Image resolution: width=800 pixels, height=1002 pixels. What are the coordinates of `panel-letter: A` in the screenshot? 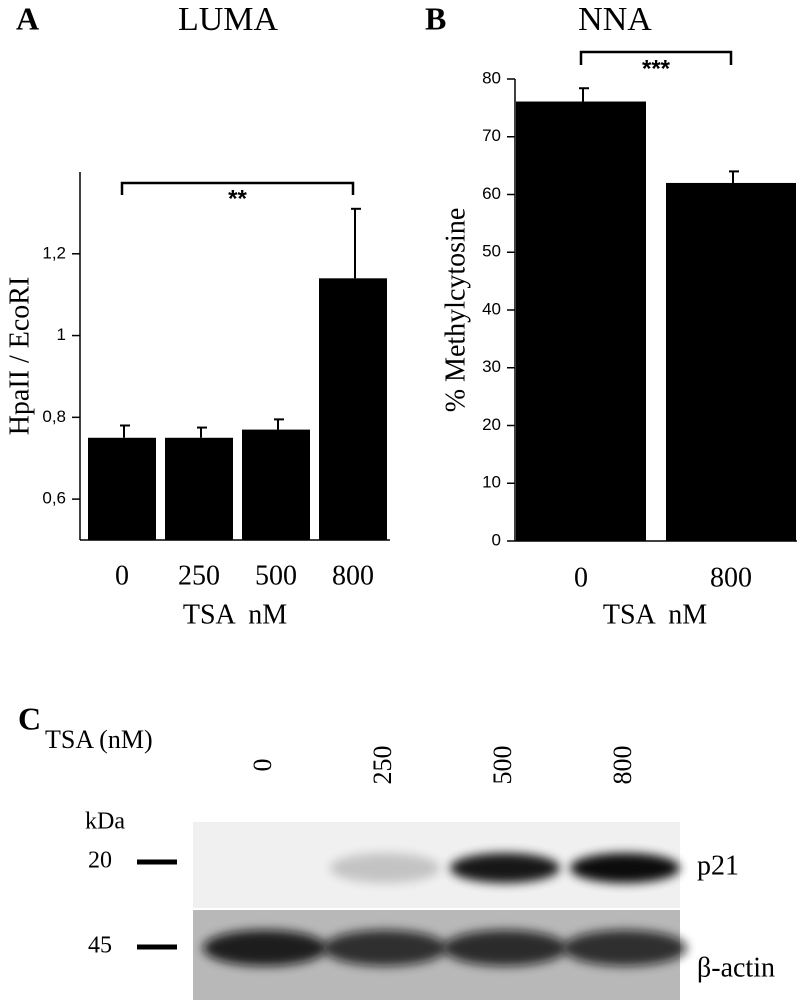 It's located at (27, 18).